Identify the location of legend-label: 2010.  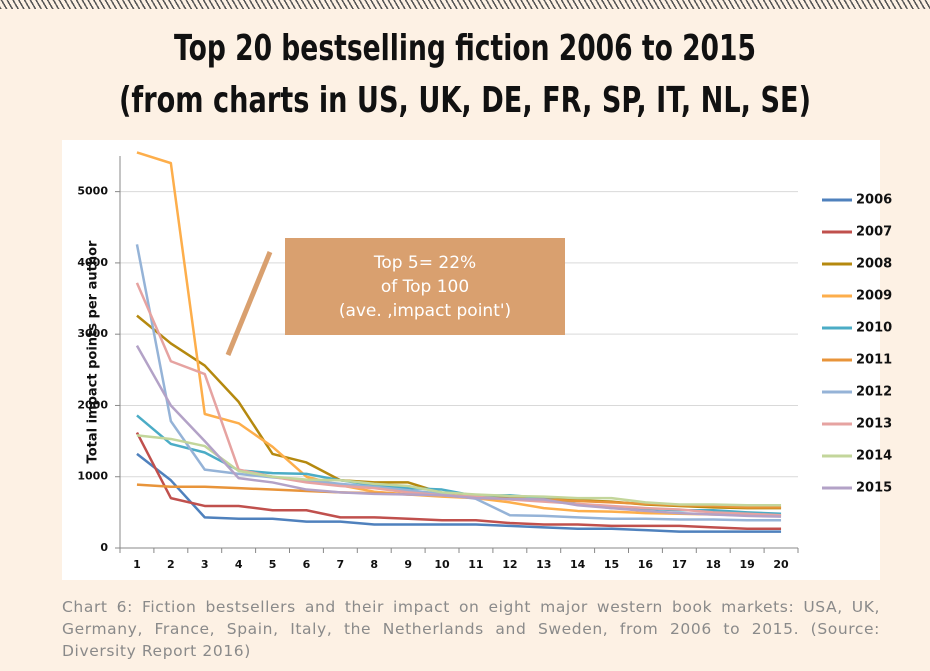
(874, 328).